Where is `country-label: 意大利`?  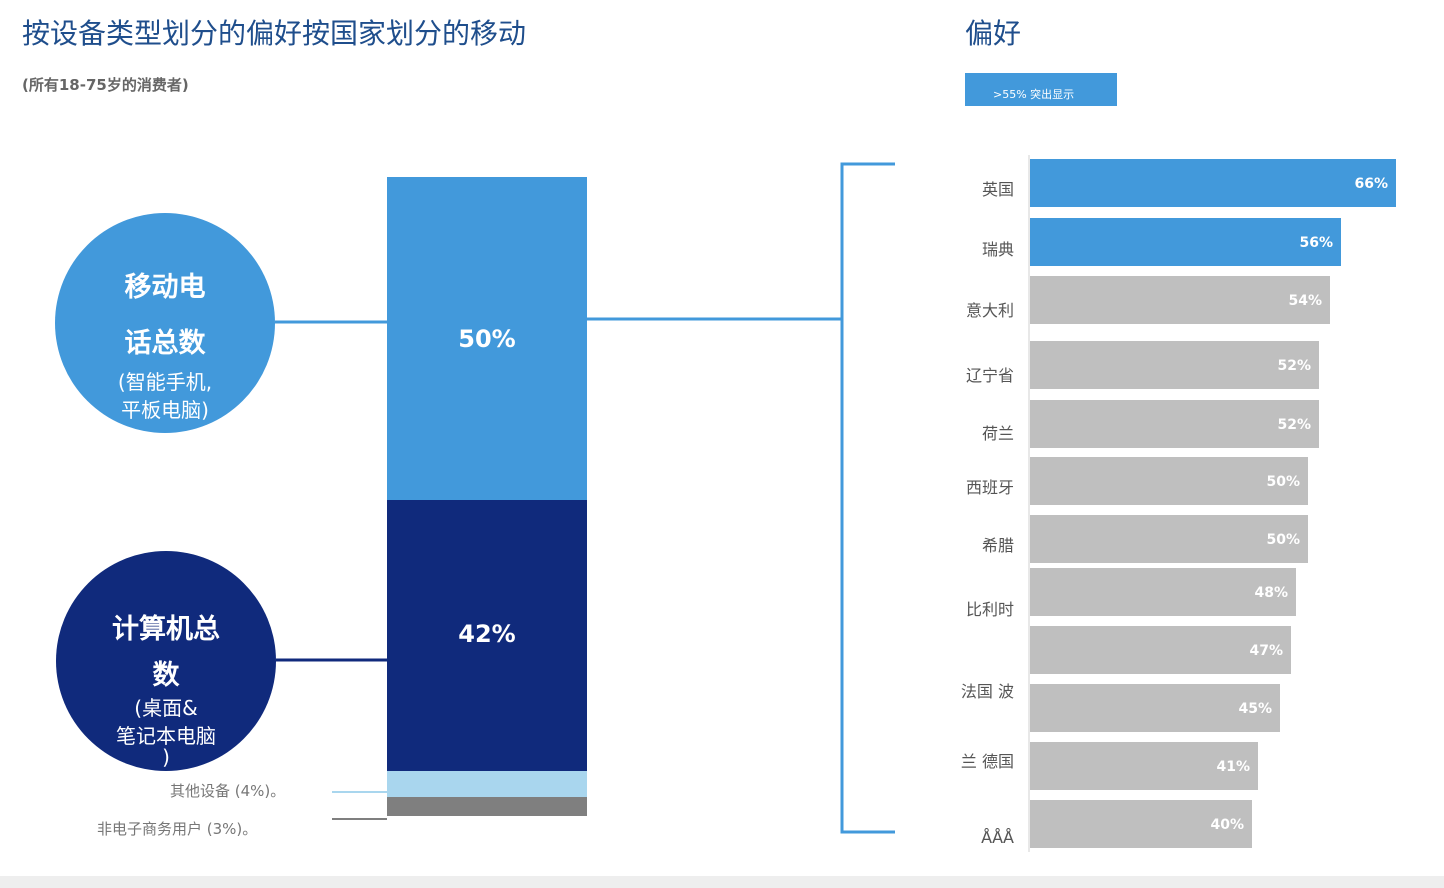
country-label: 意大利 is located at coordinates (989, 310).